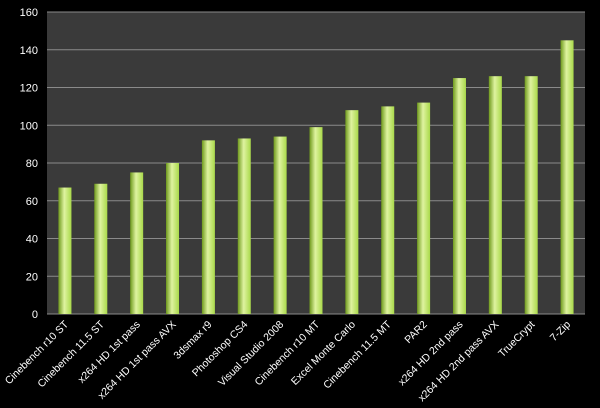 Image resolution: width=600 pixels, height=408 pixels. I want to click on x-tick-label: Cinebench 11.5 MT, so click(357, 354).